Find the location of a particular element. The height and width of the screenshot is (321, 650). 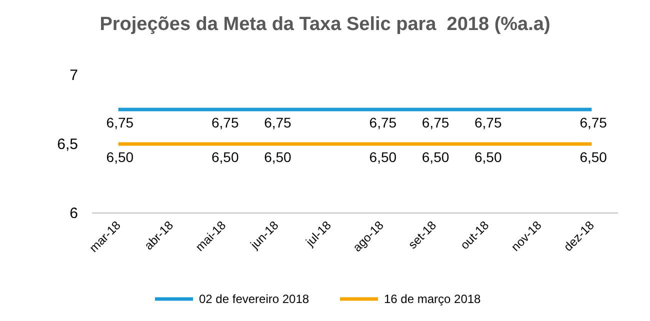

y-tick-label: 6,5 is located at coordinates (67, 144).